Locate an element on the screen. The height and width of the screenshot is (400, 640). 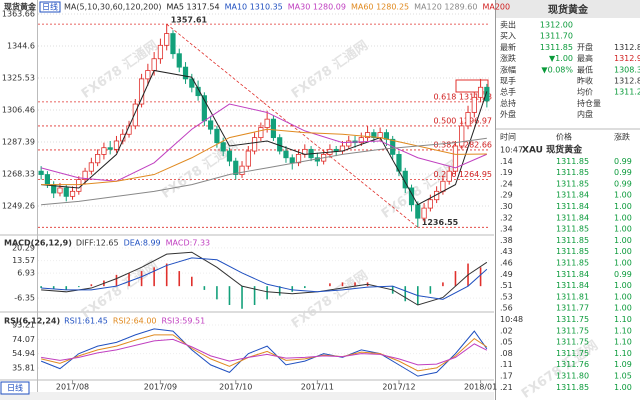
panel-title: RSI(6,12,24) is located at coordinates (32, 321).